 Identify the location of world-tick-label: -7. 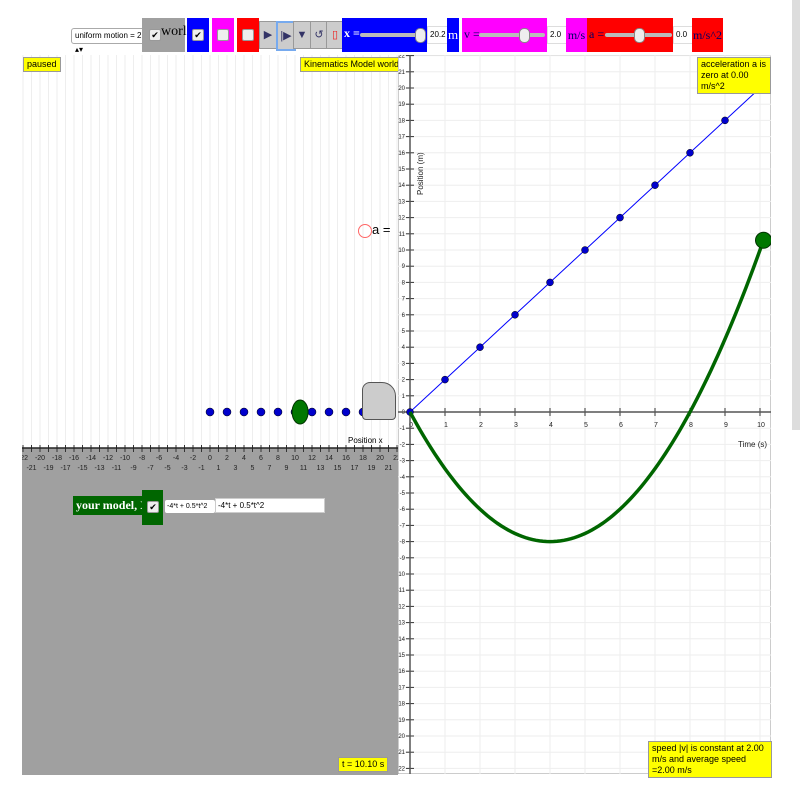
(150, 468).